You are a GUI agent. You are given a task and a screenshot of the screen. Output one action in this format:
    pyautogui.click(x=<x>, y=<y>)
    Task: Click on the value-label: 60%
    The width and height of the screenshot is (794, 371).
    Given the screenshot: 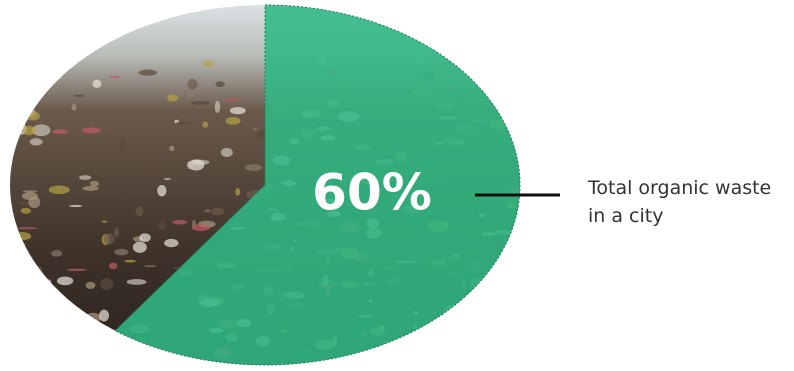 What is the action you would take?
    pyautogui.click(x=372, y=193)
    